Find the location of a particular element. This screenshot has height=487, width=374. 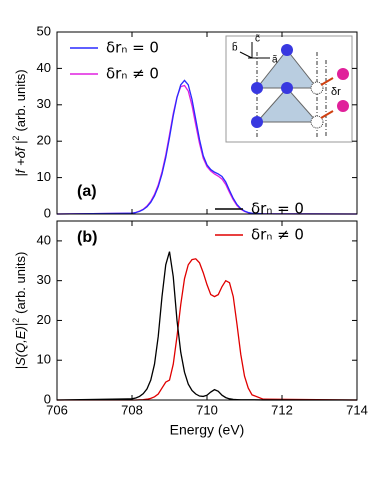

y-axis-label-main: |S(Q,E)| is located at coordinates (20, 346).